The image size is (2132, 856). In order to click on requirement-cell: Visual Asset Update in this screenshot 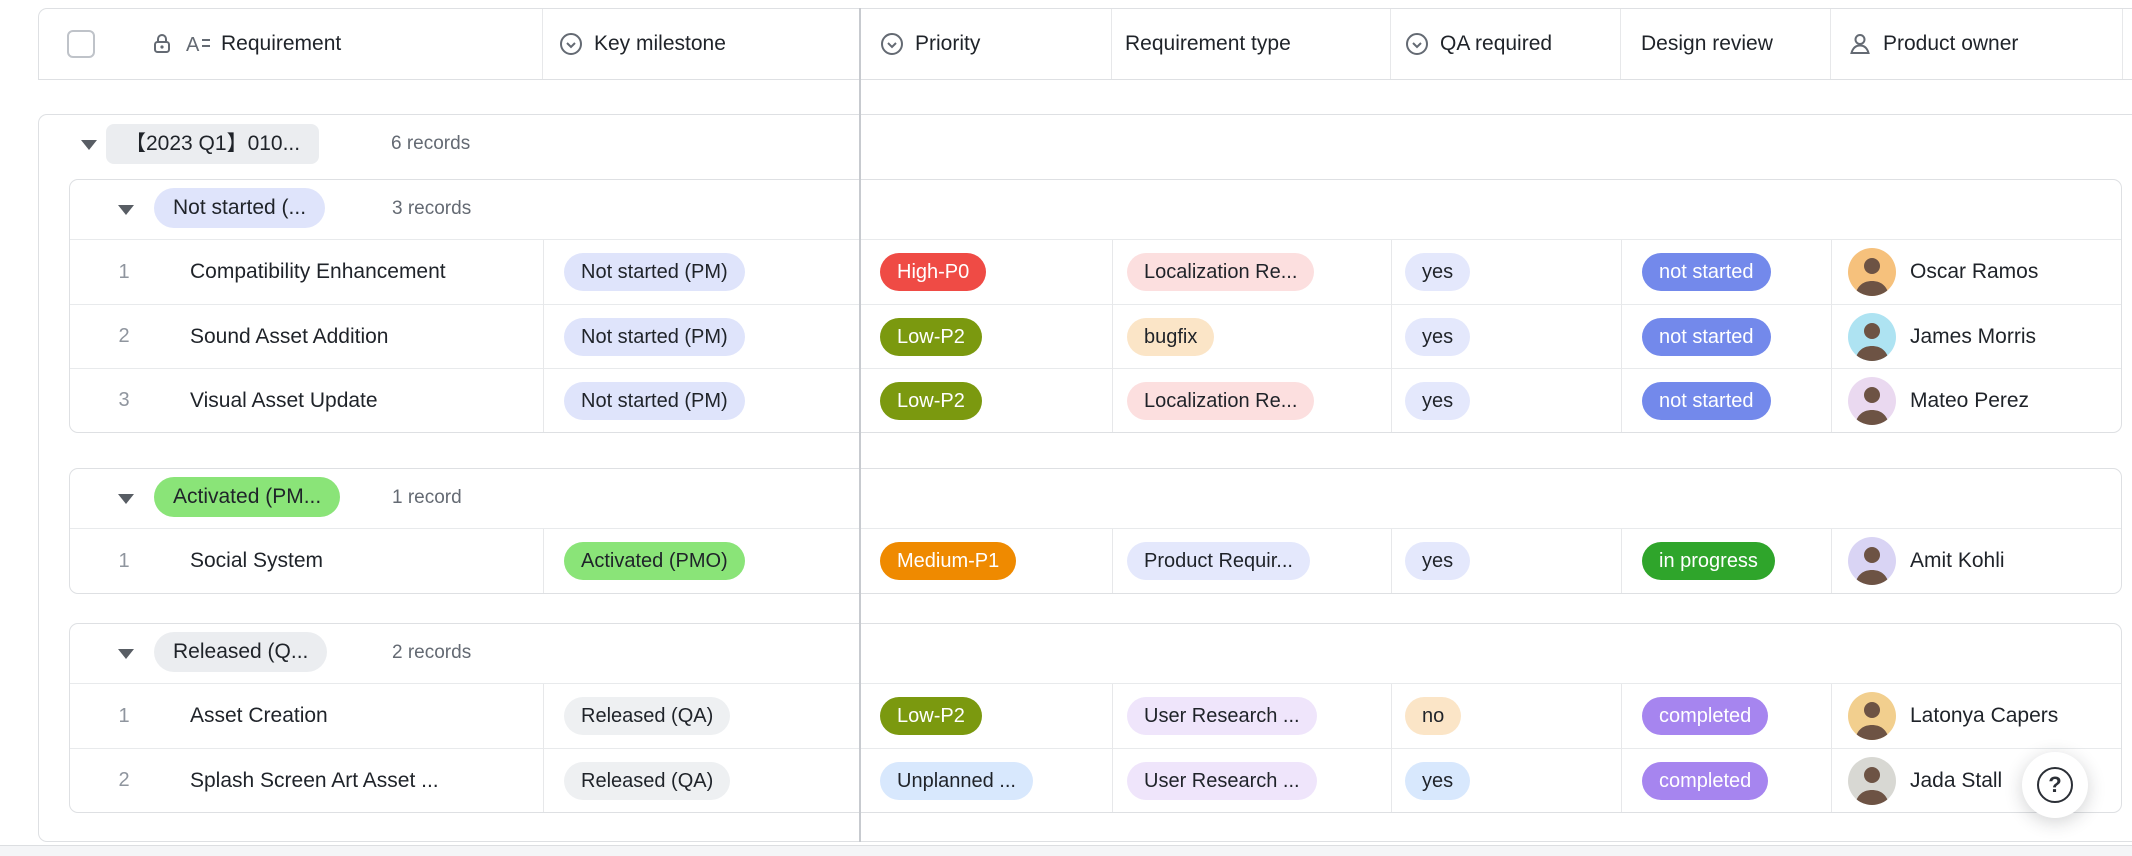, I will do `click(284, 400)`.